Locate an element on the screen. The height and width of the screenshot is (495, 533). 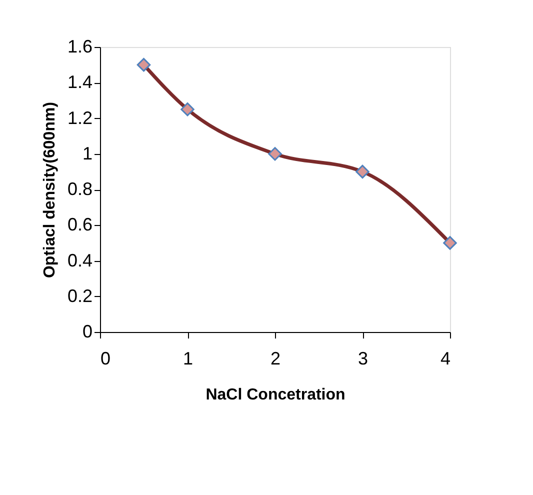
x-tick-label: 0 is located at coordinates (105, 358).